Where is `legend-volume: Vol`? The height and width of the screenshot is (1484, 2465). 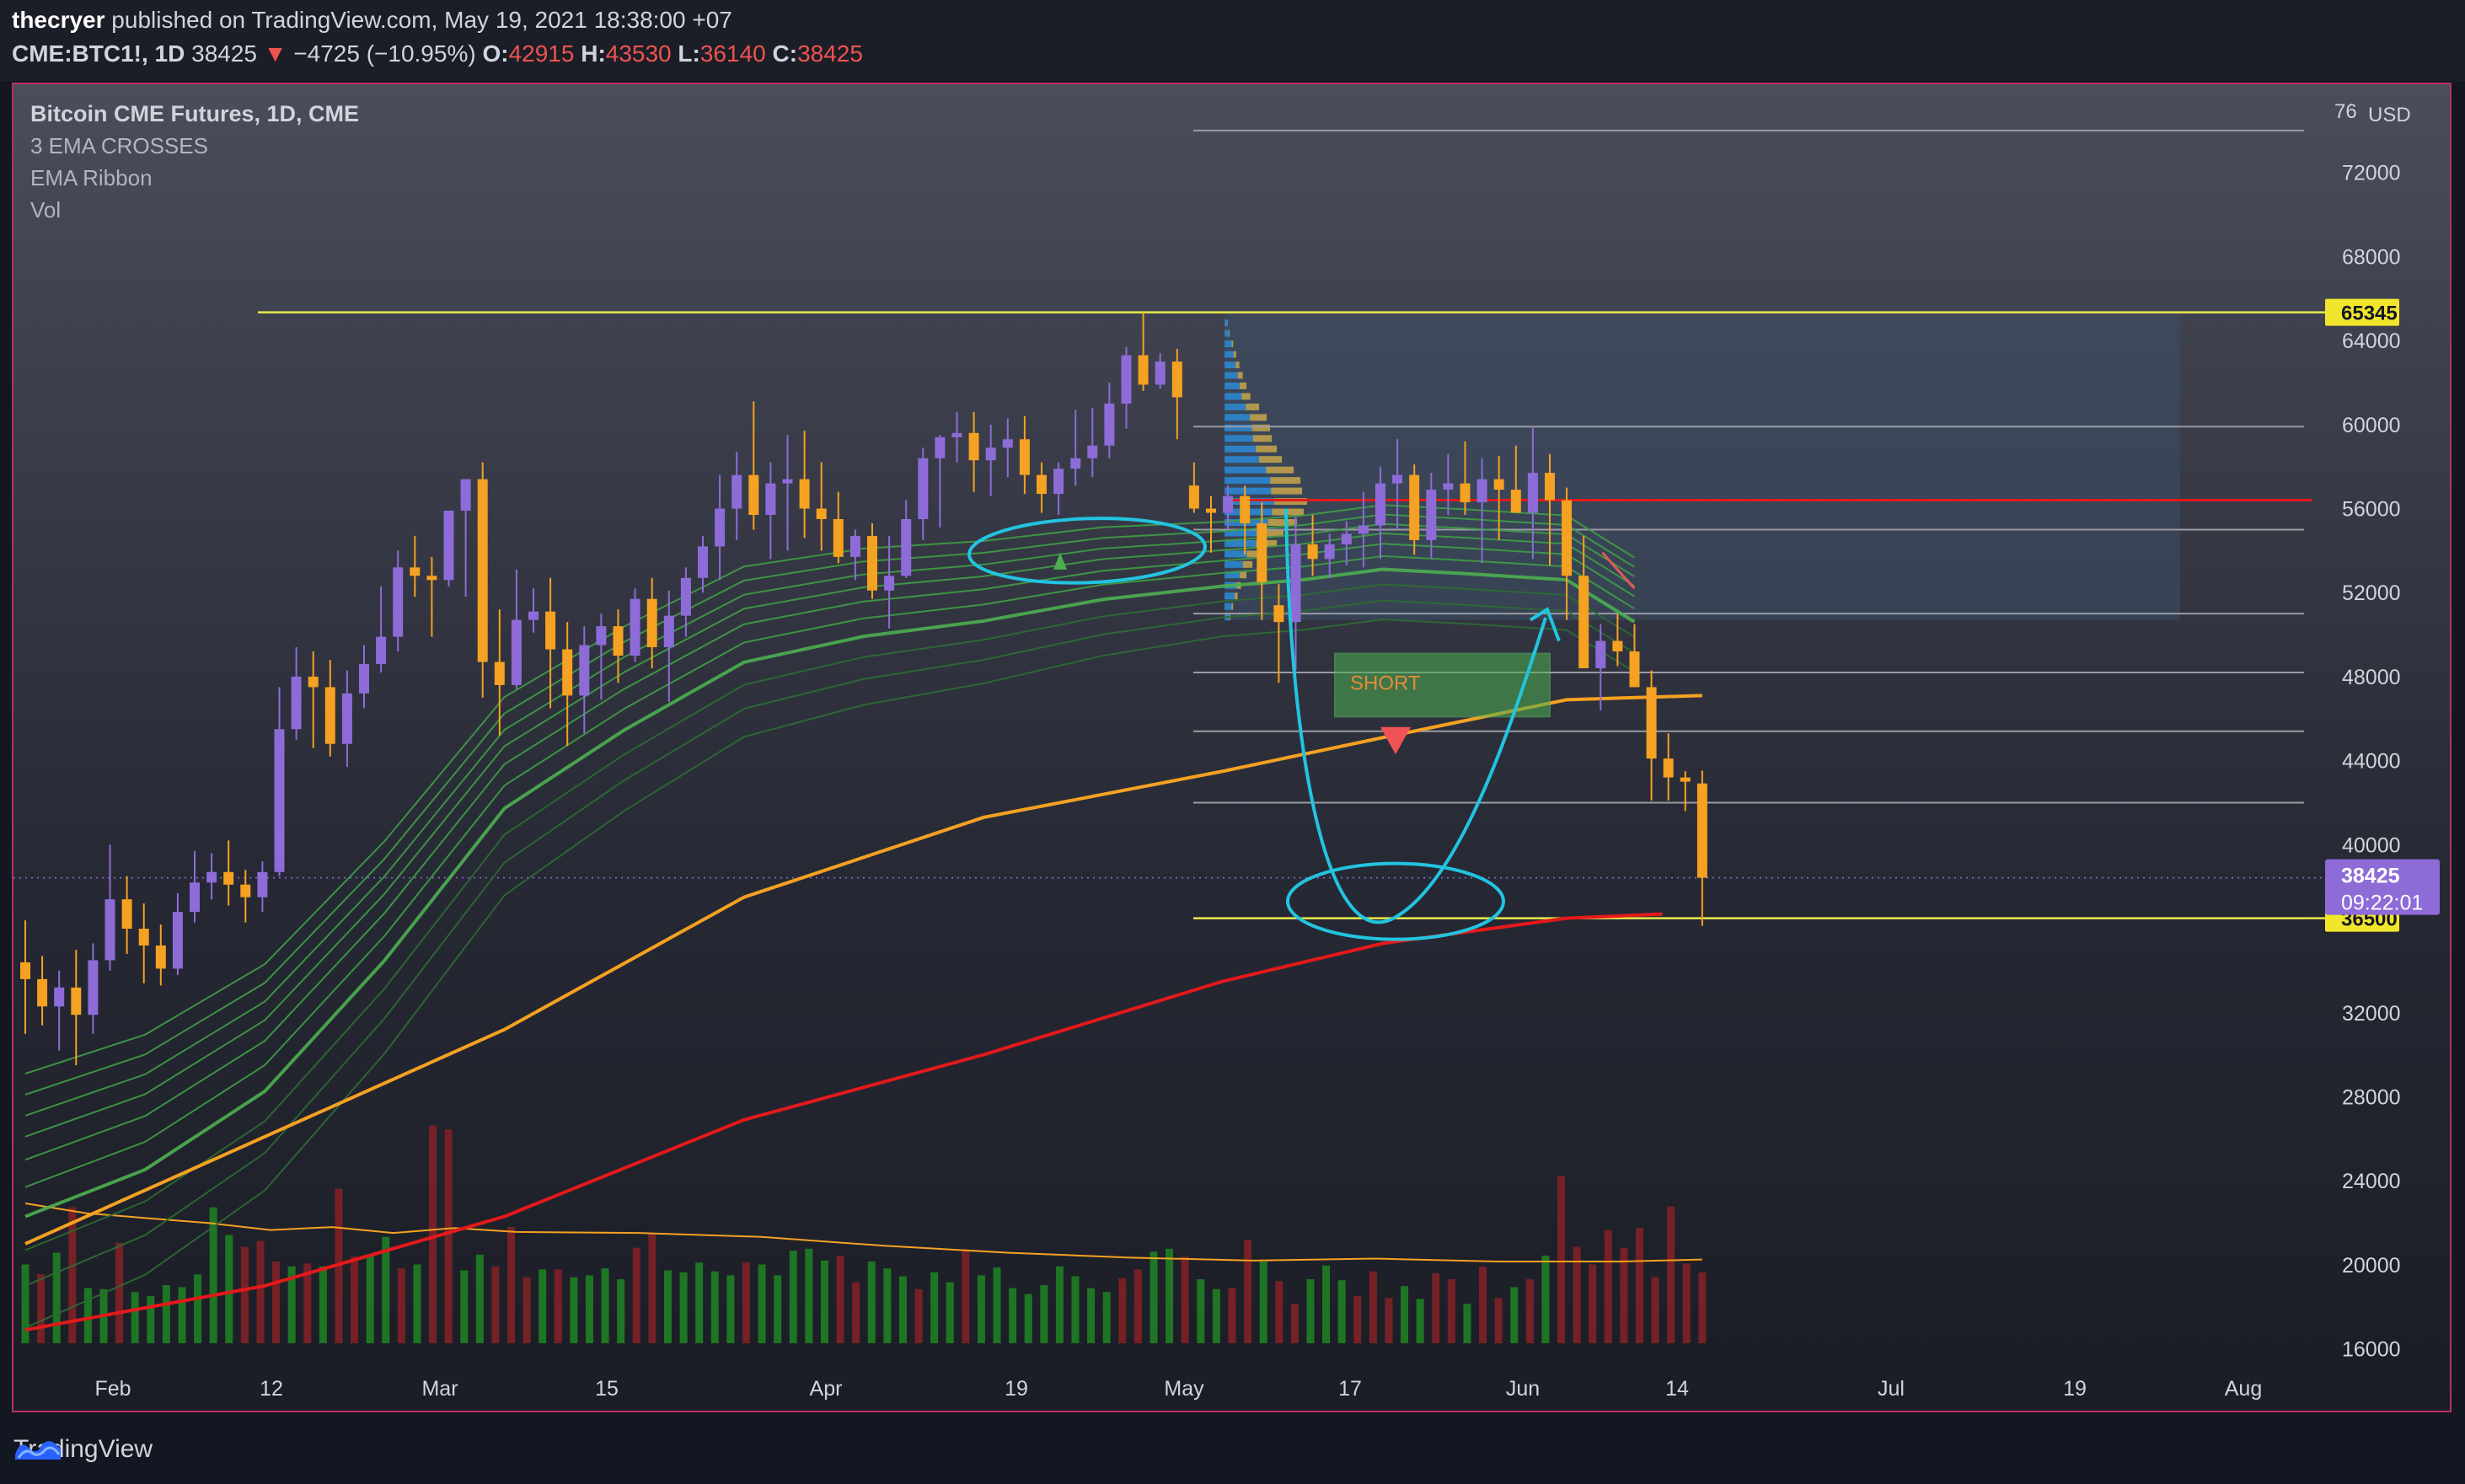
legend-volume: Vol is located at coordinates (45, 209).